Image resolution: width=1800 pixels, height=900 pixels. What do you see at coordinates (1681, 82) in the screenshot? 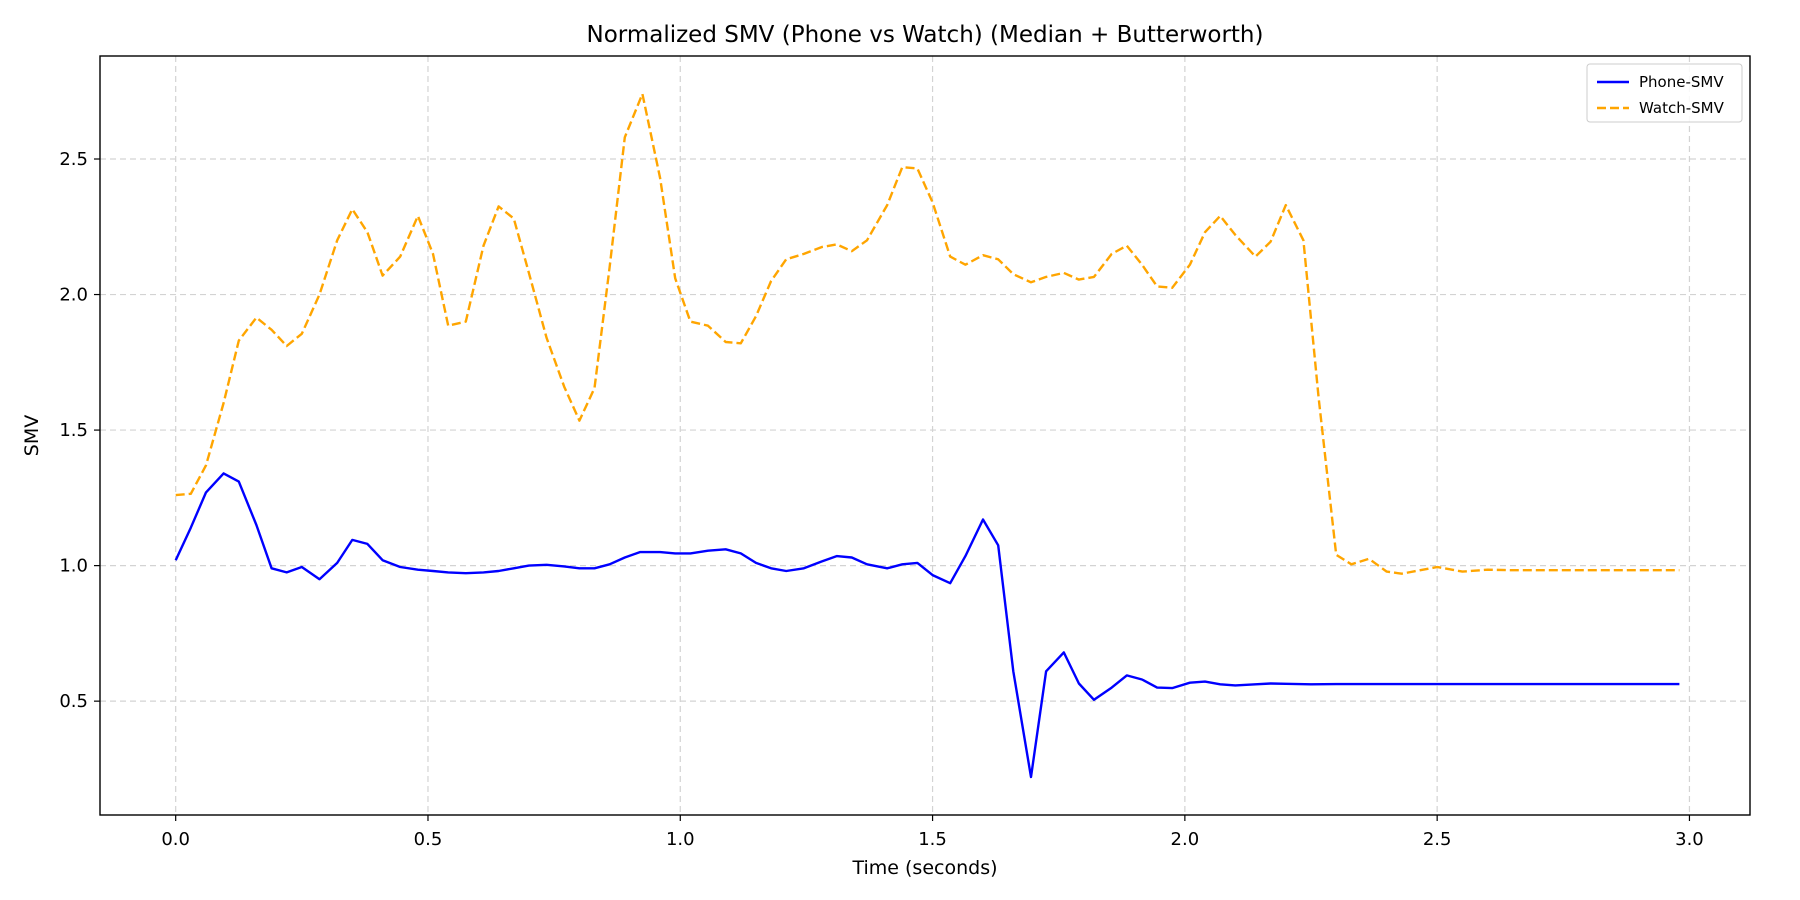
I see `legend-label: Phone-SMV` at bounding box center [1681, 82].